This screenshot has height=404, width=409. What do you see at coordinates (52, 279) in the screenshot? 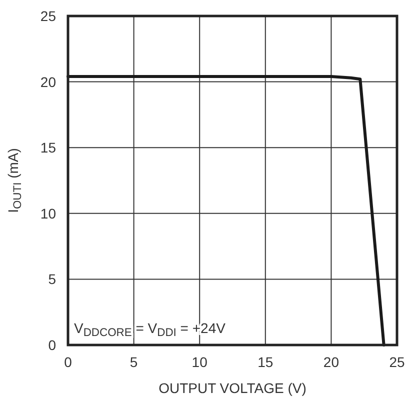
I see `y-tick-label: 5` at bounding box center [52, 279].